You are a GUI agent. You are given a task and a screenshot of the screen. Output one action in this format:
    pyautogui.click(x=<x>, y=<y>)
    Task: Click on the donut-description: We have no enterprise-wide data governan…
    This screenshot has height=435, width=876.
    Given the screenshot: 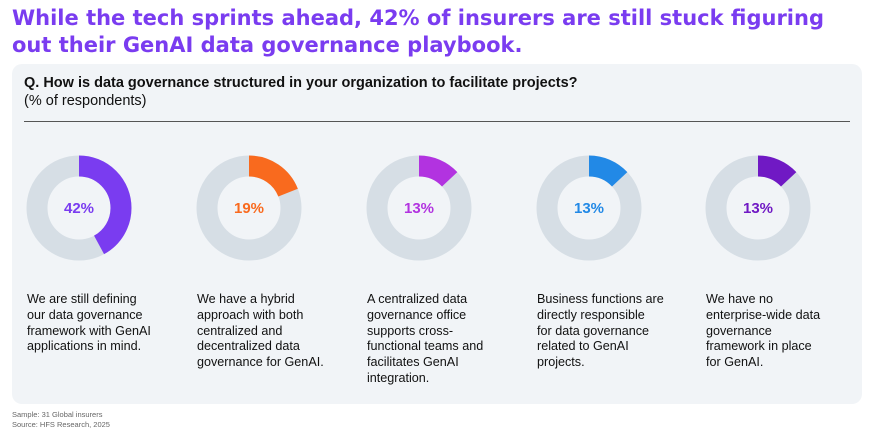 What is the action you would take?
    pyautogui.click(x=763, y=331)
    